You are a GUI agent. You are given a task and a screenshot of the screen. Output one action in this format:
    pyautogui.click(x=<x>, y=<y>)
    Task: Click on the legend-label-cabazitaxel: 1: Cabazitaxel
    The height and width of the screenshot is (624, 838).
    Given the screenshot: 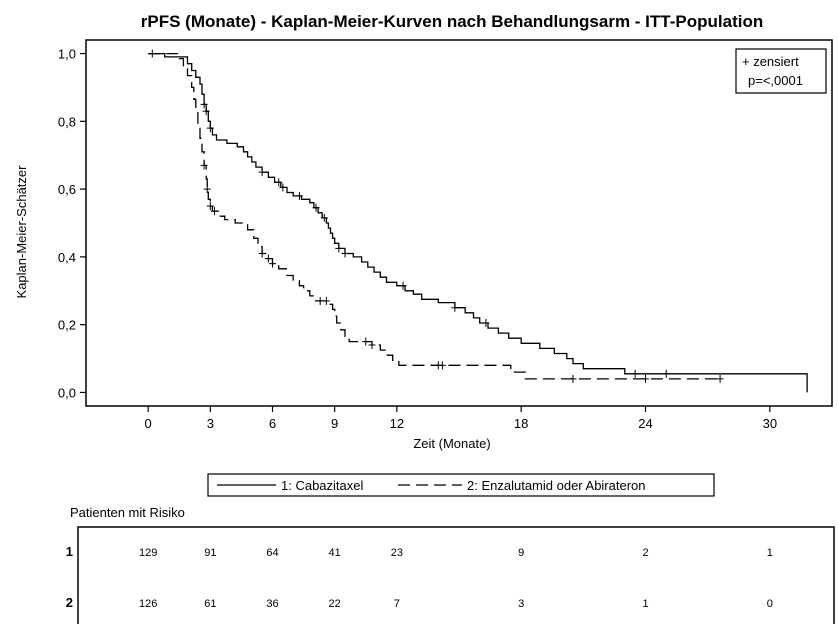 What is the action you would take?
    pyautogui.click(x=322, y=485)
    